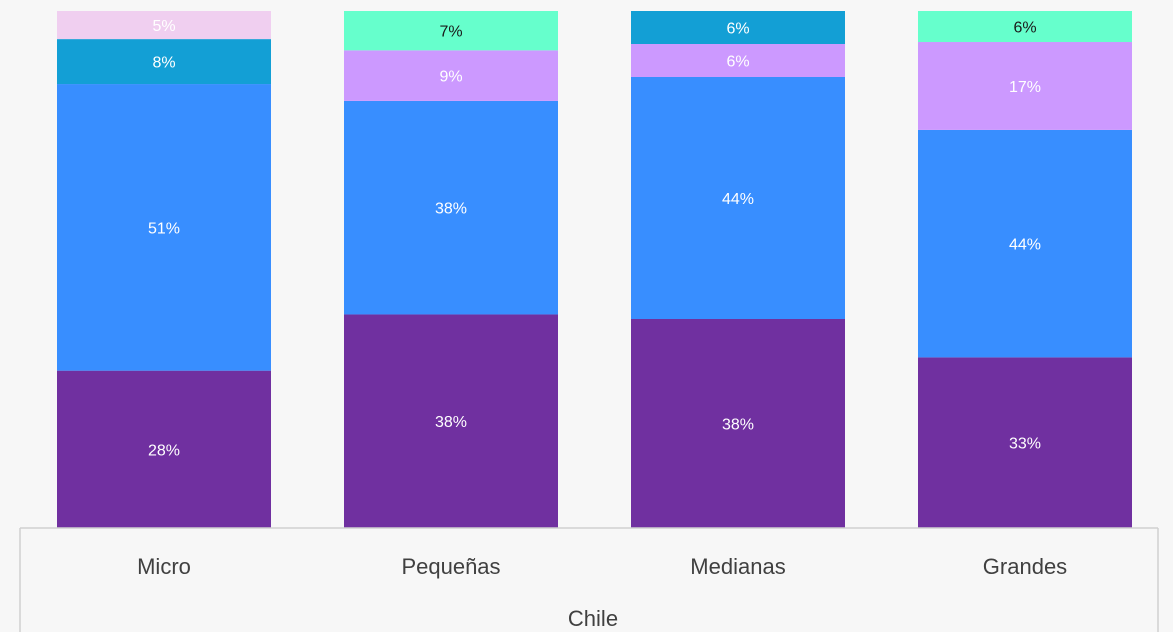  I want to click on category-label: Micro, so click(164, 566).